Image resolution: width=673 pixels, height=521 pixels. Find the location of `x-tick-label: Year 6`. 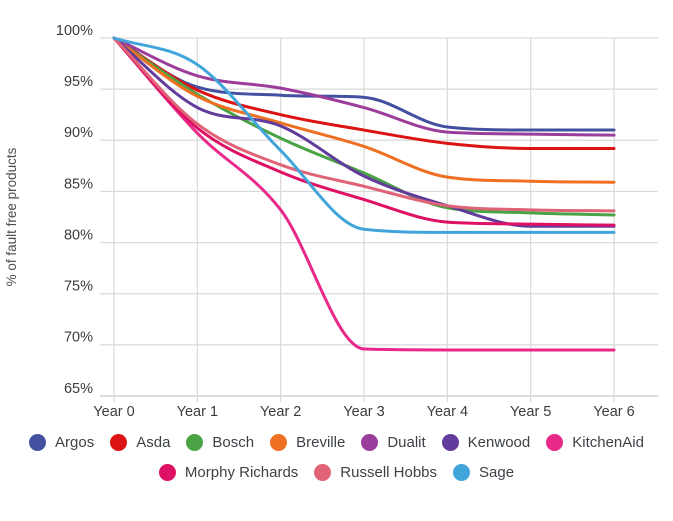

x-tick-label: Year 6 is located at coordinates (613, 412).